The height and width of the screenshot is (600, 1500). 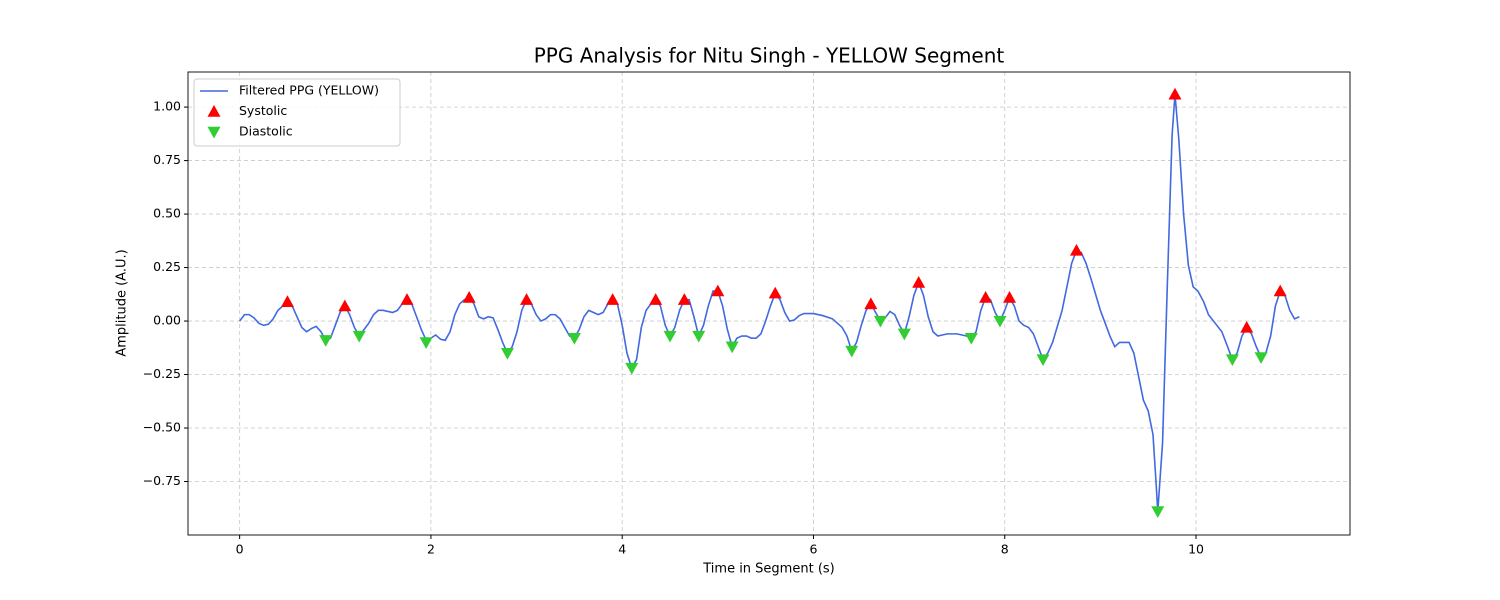 I want to click on x-tick-label: 0, so click(x=240, y=549).